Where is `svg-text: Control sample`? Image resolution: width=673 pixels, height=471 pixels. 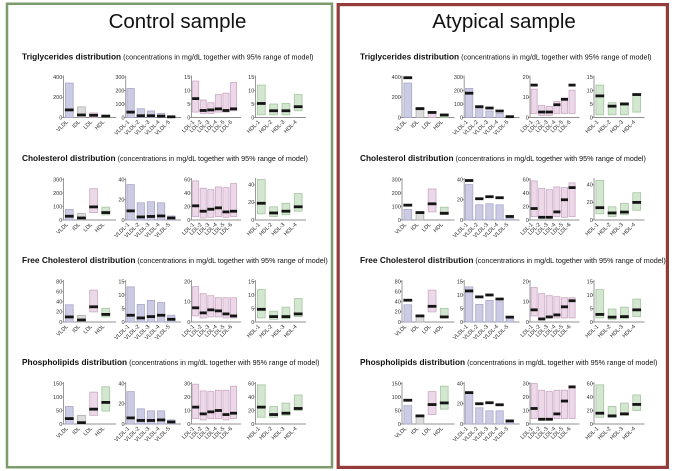 svg-text: Control sample is located at coordinates (178, 21).